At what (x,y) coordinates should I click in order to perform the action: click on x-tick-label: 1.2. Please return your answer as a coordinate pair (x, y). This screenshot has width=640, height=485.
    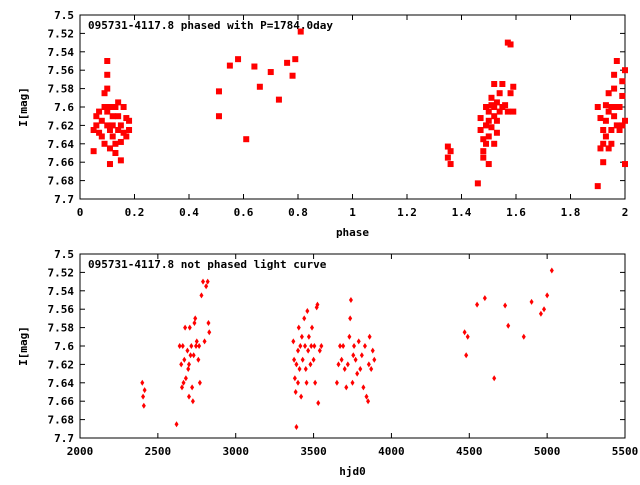
    Looking at the image, I should click on (407, 212).